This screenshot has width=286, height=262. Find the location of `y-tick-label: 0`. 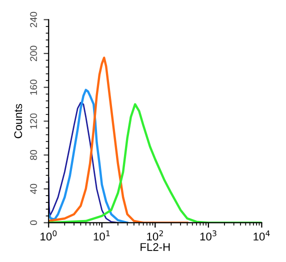

y-tick-label: 0 is located at coordinates (33, 223).